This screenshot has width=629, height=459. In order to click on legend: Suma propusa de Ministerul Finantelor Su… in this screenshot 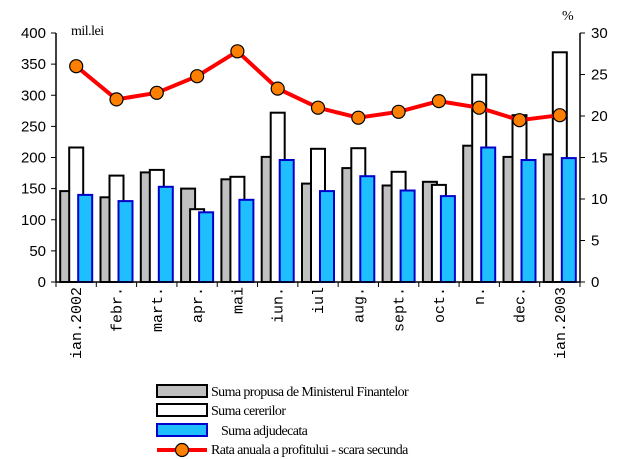, I will do `click(283, 421)`.